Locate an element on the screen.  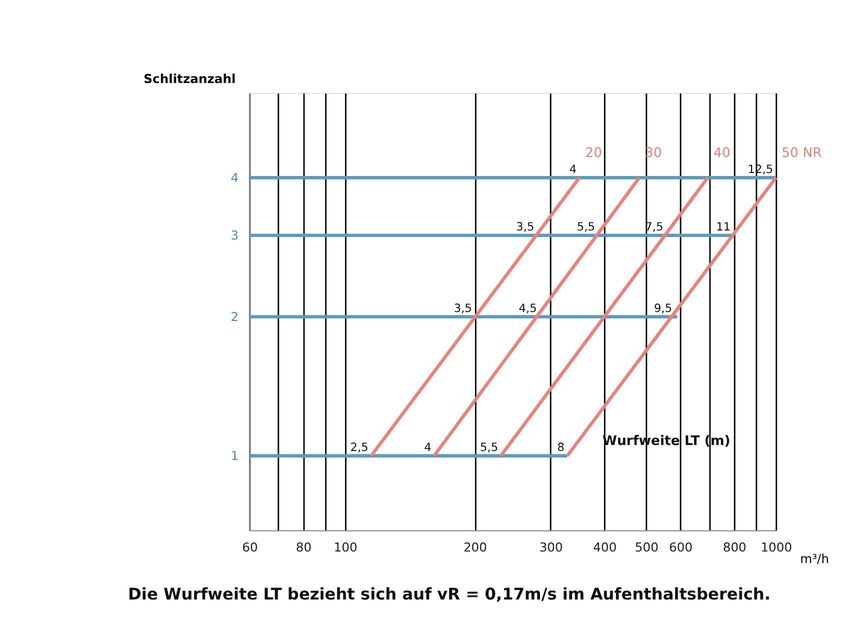
text: Die Wurfweite LT bezieht sich auf vR = 0,17m/s im Aufenthaltsbereich. is located at coordinates (449, 594).